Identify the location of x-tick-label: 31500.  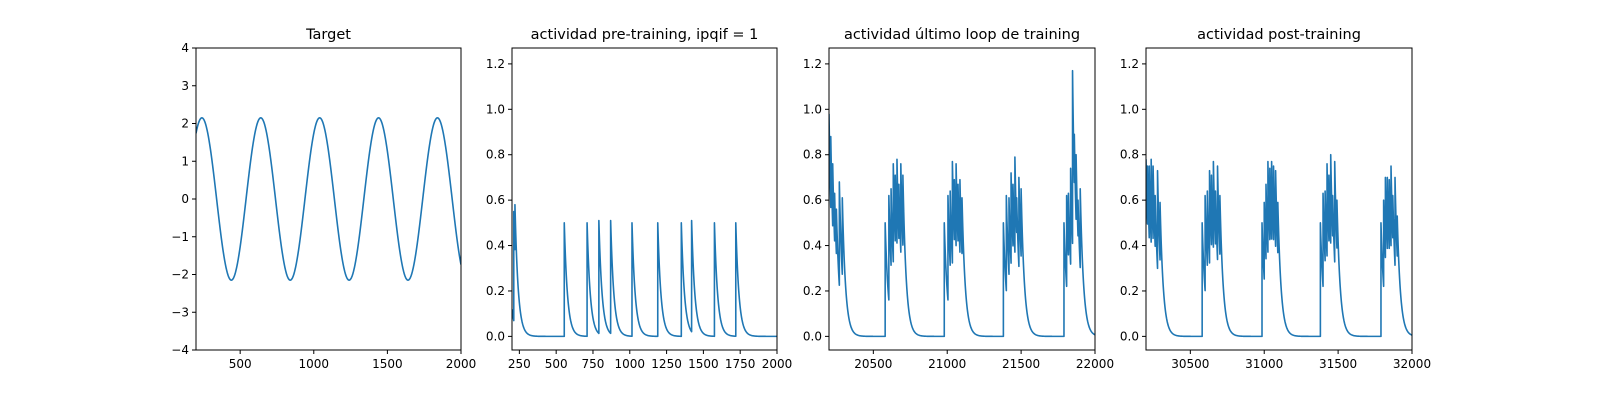
(1338, 364).